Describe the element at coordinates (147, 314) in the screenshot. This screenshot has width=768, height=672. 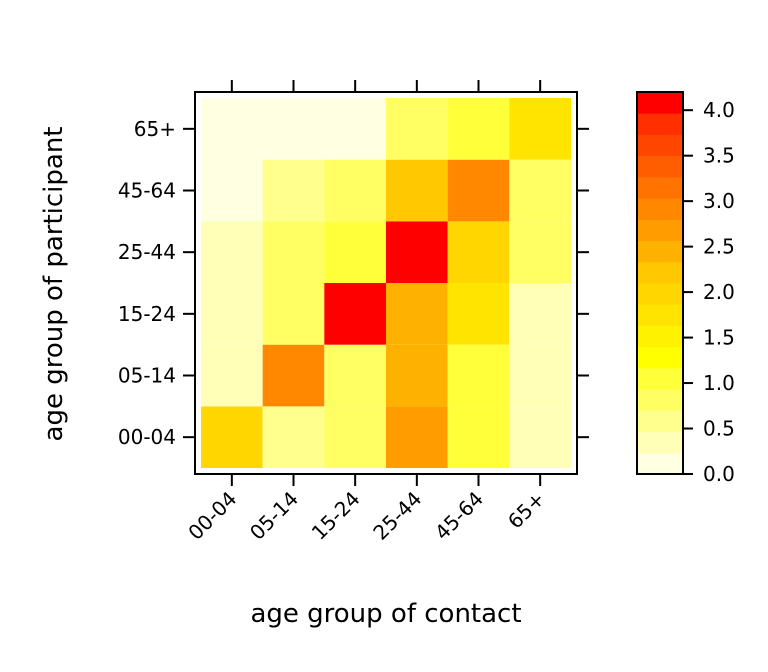
I see `y-tick-label: 15-24` at that location.